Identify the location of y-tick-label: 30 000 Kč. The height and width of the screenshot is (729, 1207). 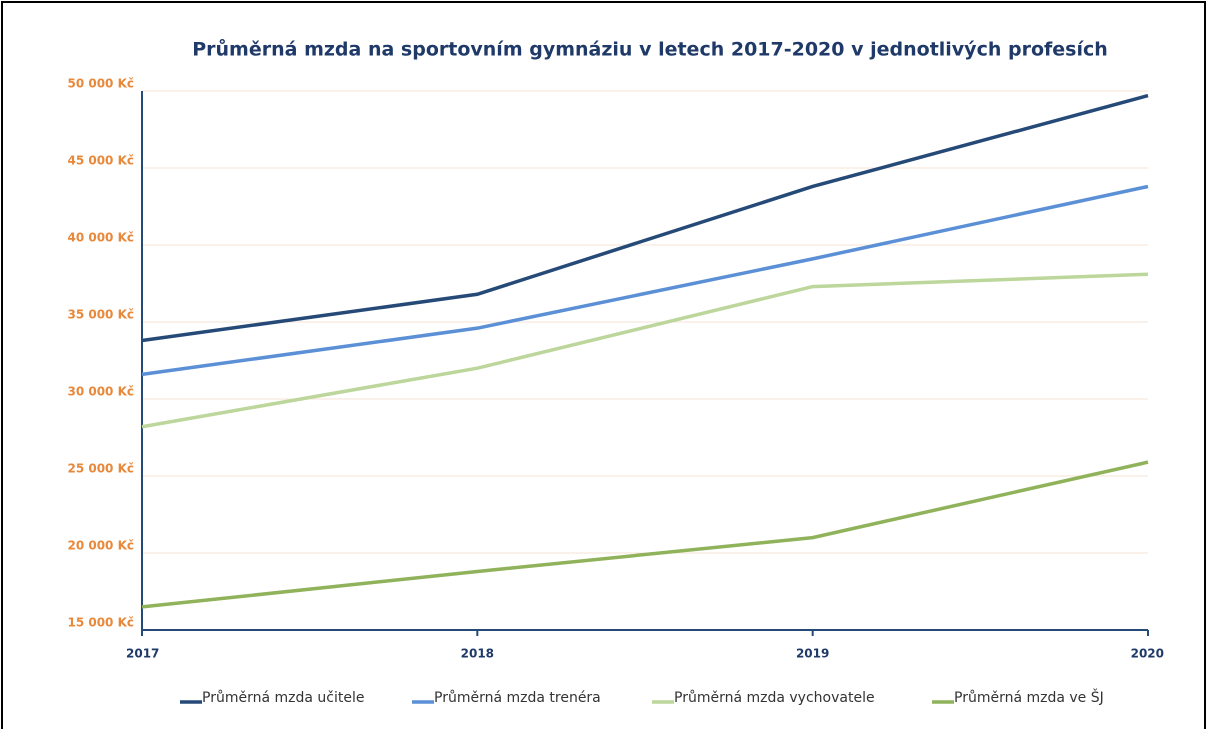
(100, 392).